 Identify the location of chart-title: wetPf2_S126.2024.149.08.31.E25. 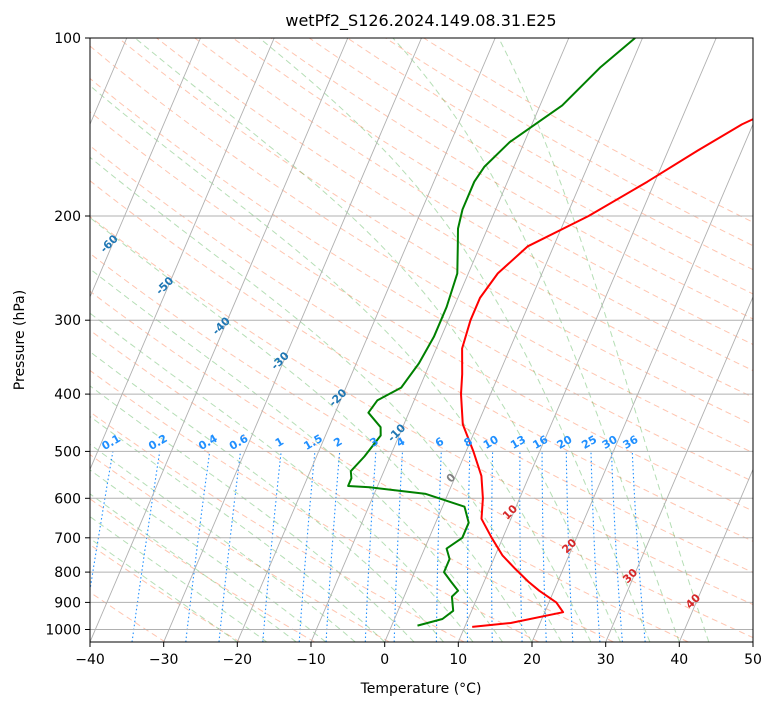
(420, 21).